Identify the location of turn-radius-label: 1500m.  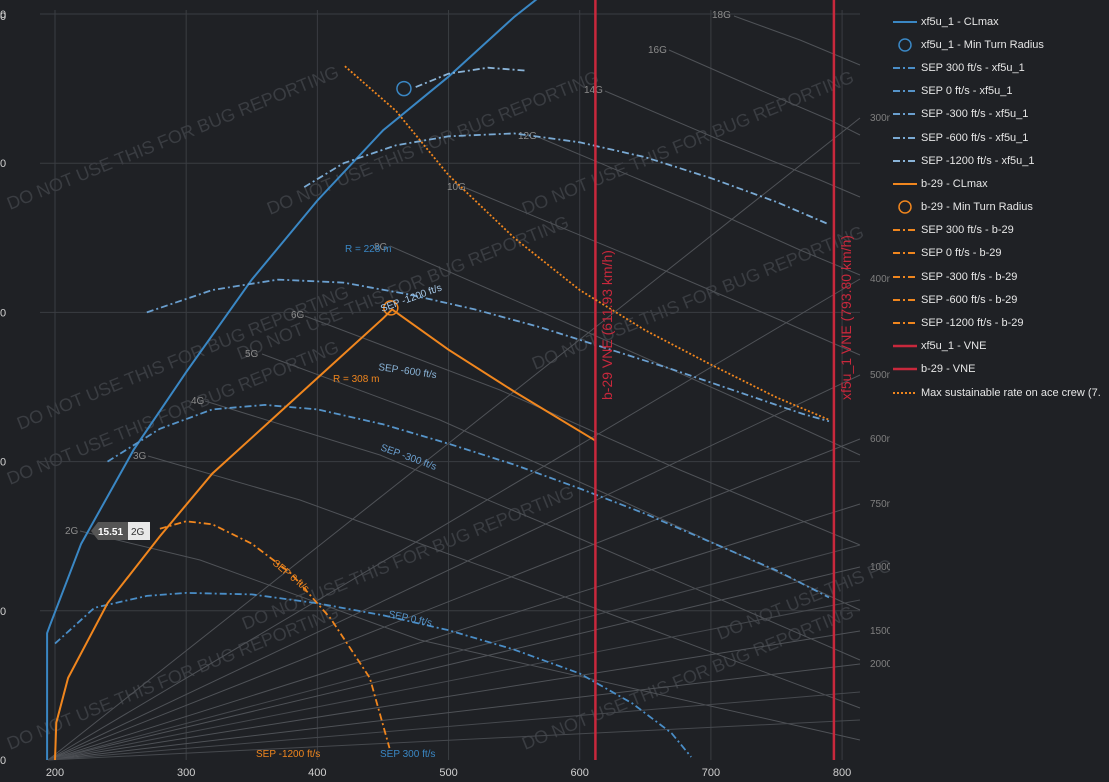
(880, 631).